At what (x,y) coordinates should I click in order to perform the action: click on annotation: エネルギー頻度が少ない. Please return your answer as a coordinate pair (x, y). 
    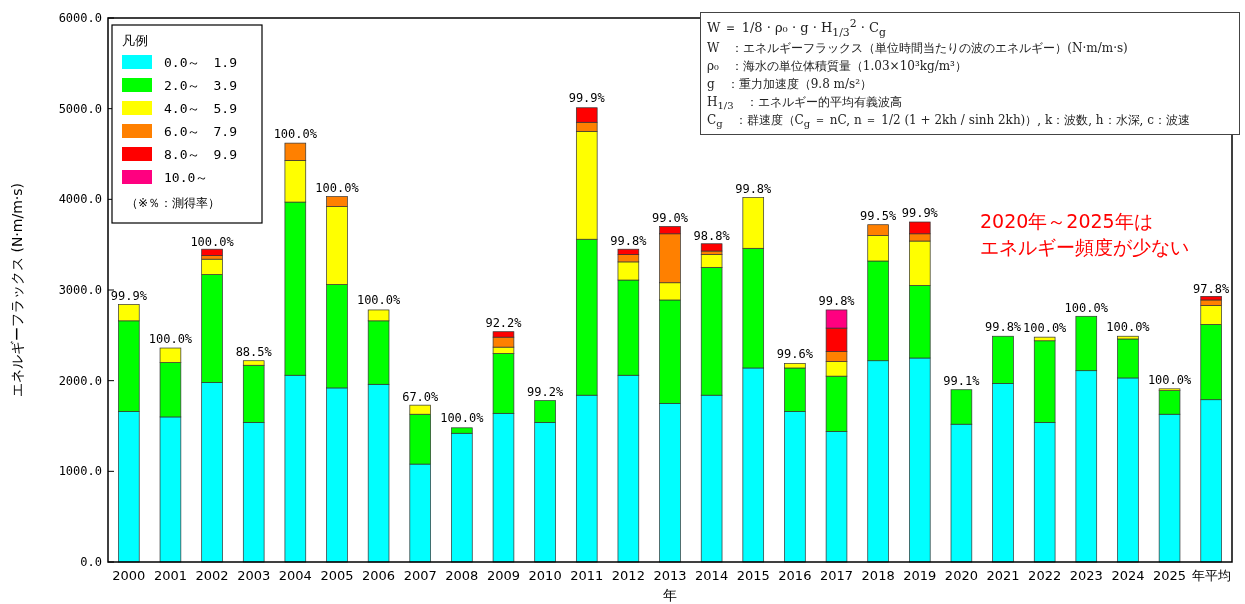
    Looking at the image, I should click on (1084, 247).